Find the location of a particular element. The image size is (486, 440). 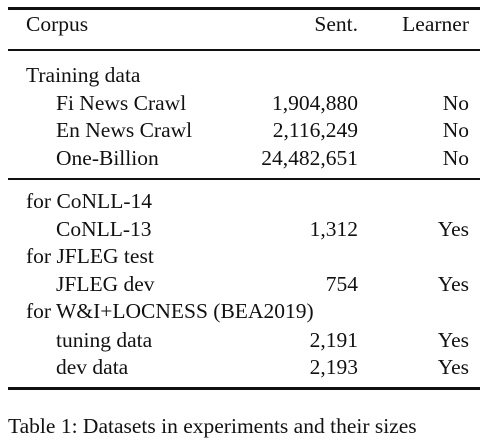

header-rule is located at coordinates (244, 50).